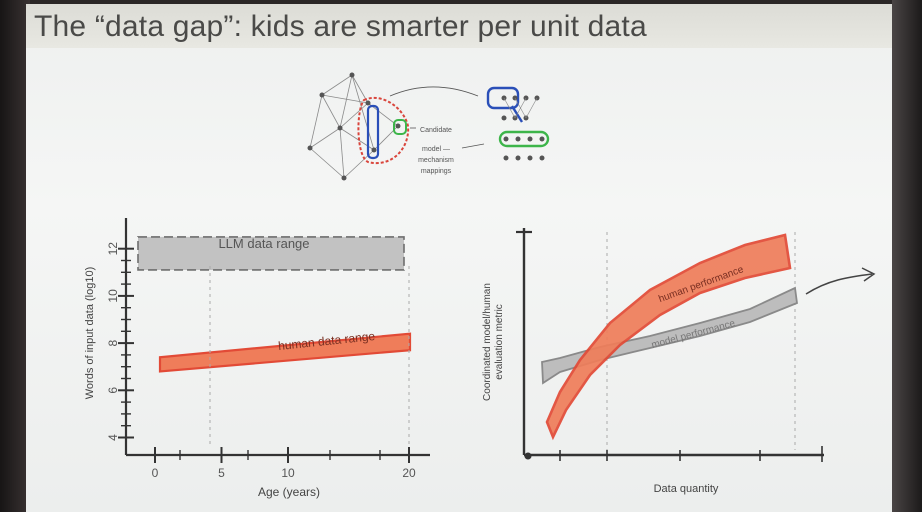  What do you see at coordinates (691, 454) in the screenshot?
I see `x-ticks` at bounding box center [691, 454].